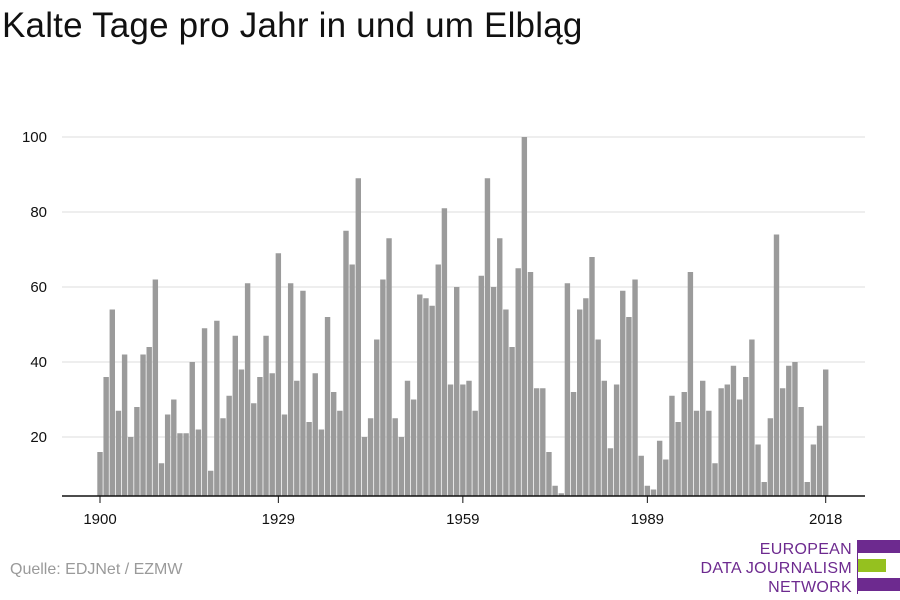 Image resolution: width=900 pixels, height=600 pixels. Describe the element at coordinates (118, 453) in the screenshot. I see `bar-1903` at that location.